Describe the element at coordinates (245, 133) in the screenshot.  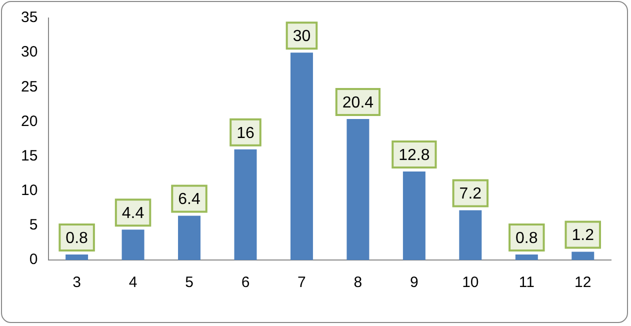
I see `data-label: 16` at that location.